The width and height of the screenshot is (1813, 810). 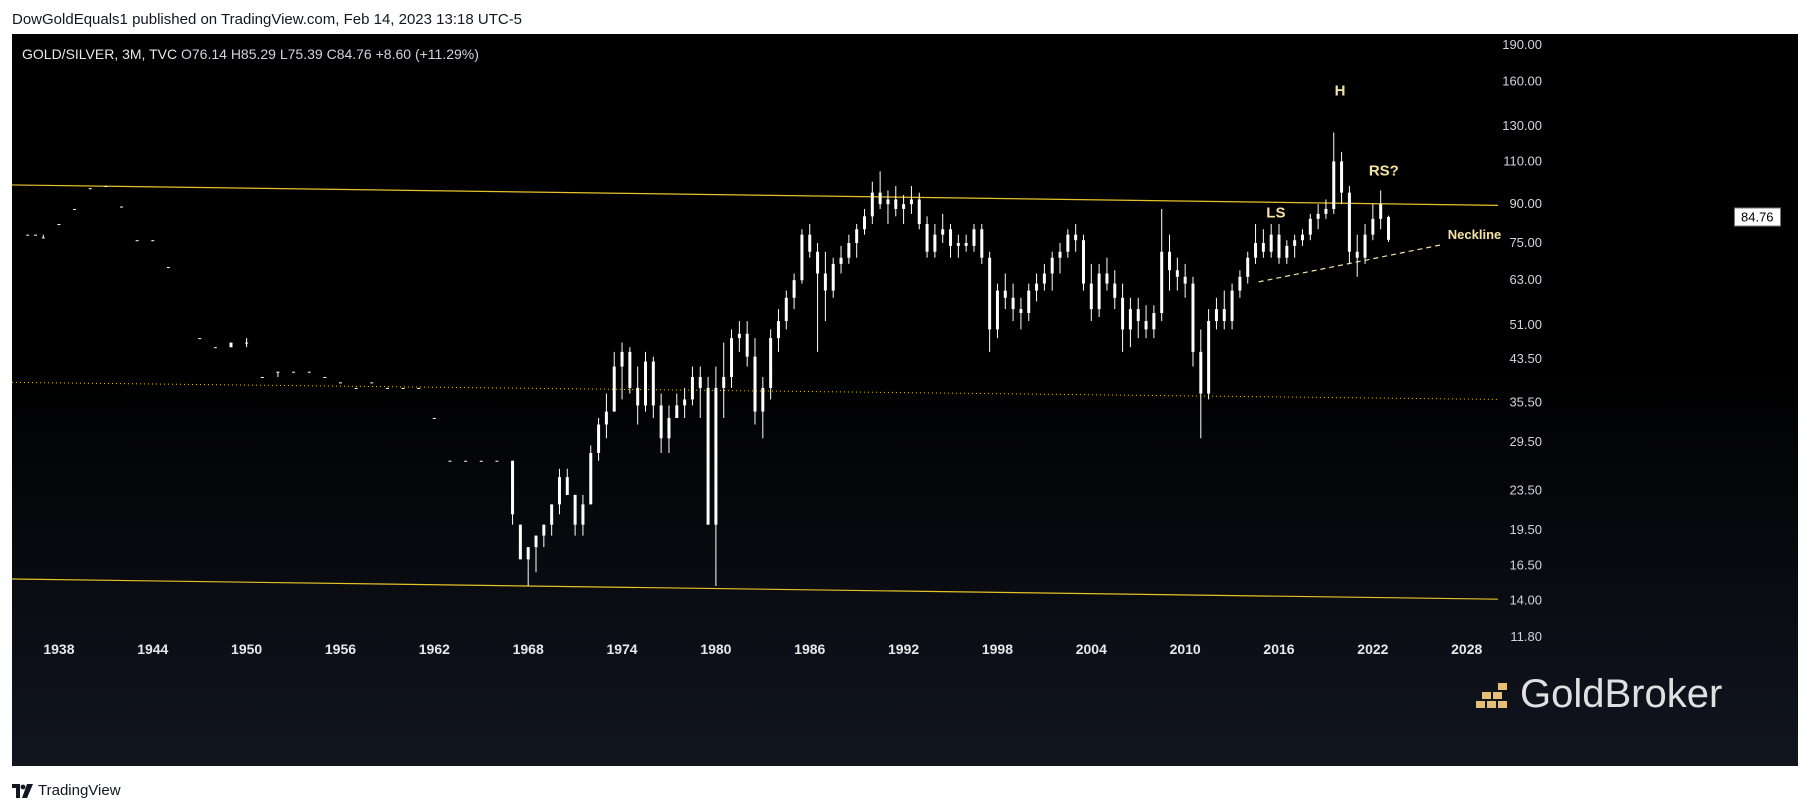 I want to click on tradingview-footer: TradingView, so click(x=66, y=790).